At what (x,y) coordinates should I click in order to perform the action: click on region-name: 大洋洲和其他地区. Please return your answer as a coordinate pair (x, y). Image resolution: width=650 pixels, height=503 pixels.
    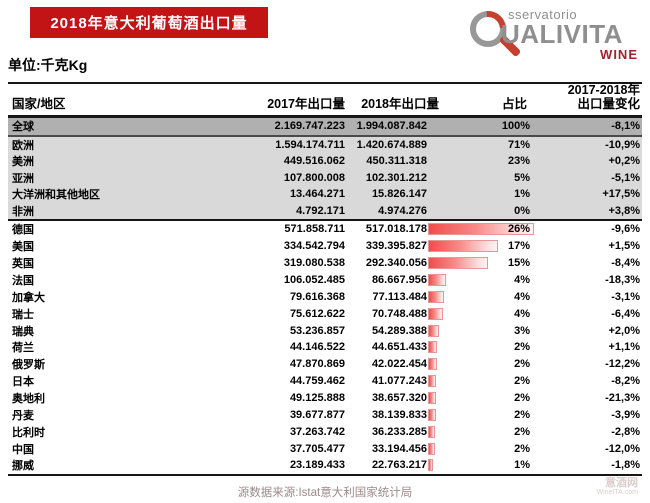
    Looking at the image, I should click on (56, 195).